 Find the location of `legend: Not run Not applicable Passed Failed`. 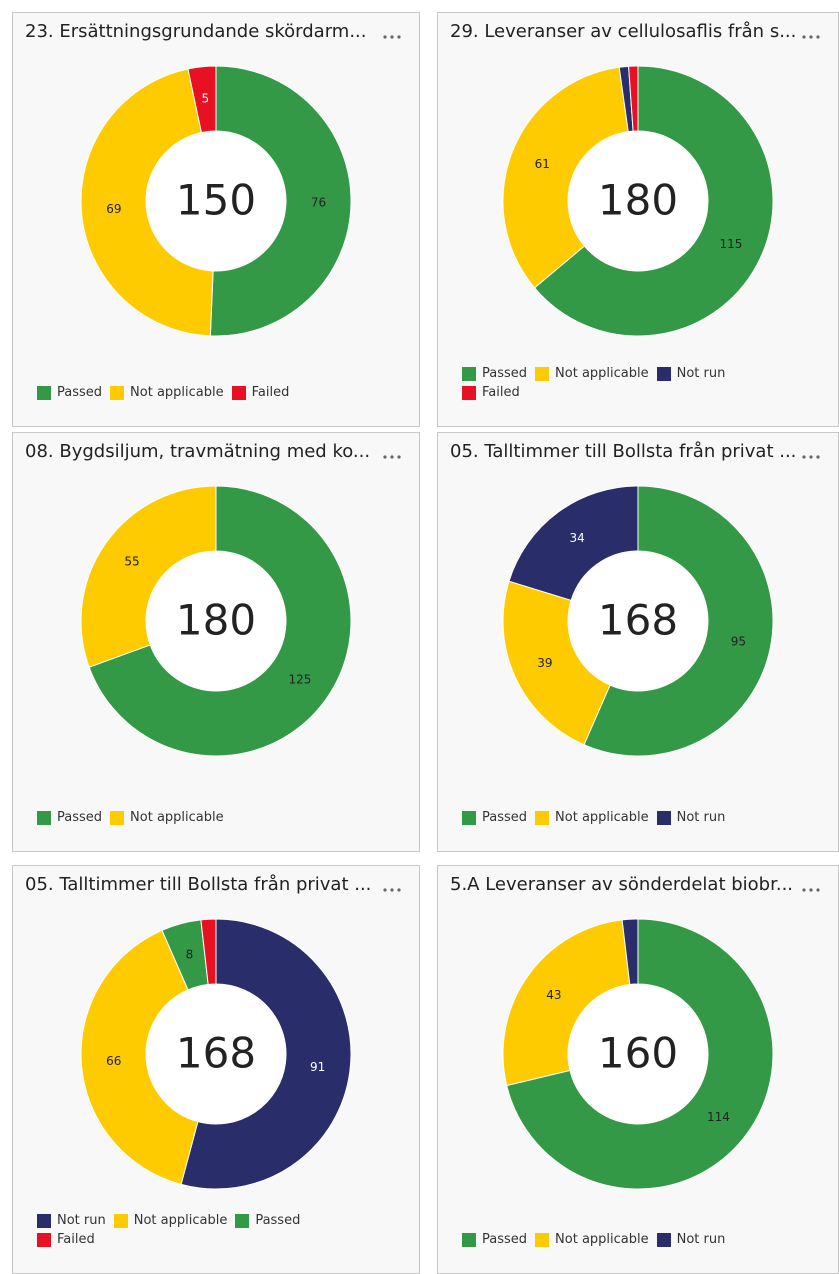

legend: Not run Not applicable Passed Failed is located at coordinates (197, 1230).